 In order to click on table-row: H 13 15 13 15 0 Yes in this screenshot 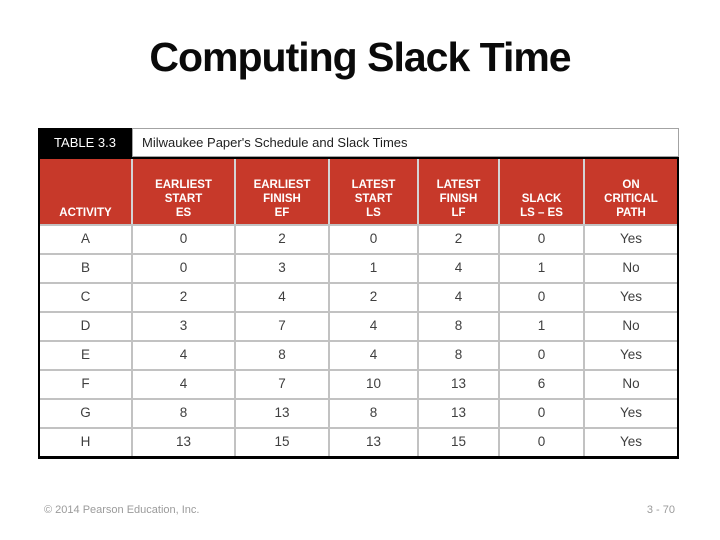, I will do `click(358, 441)`.